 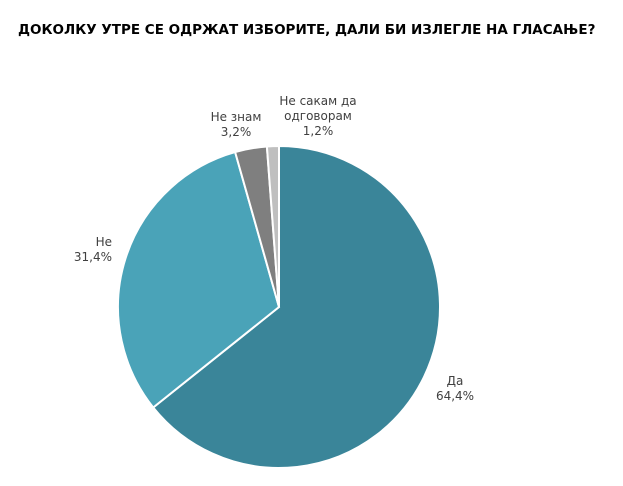 I want to click on slice-label: Да 64,4%, so click(x=455, y=389).